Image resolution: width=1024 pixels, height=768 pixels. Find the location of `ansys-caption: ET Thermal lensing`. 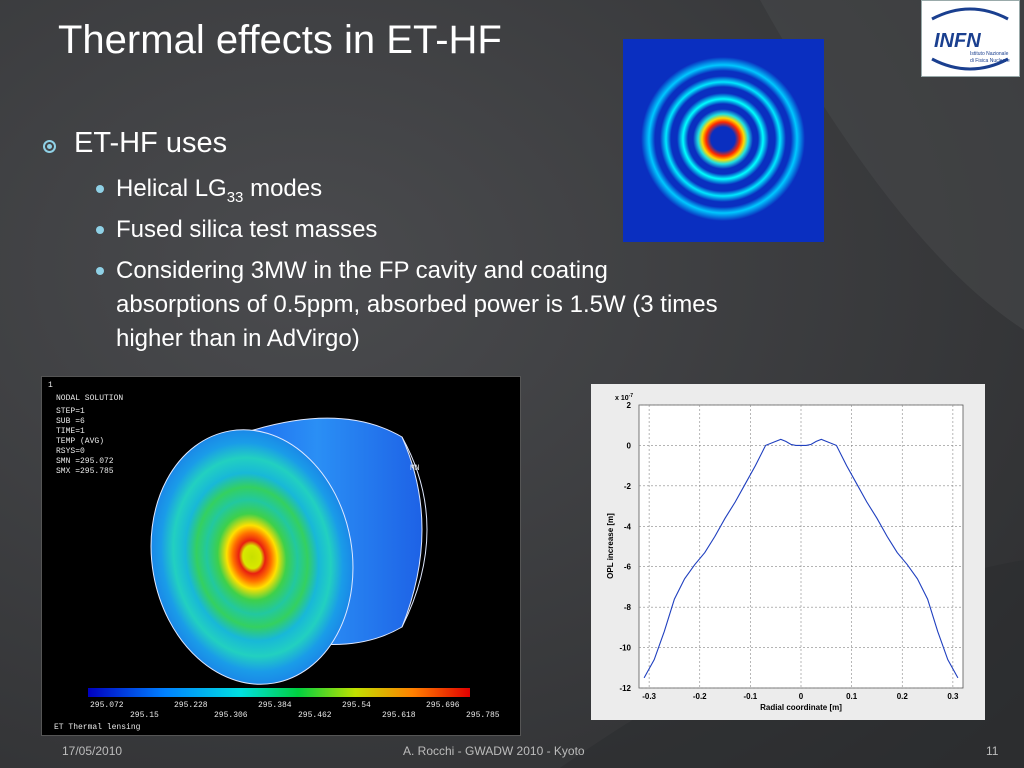

ansys-caption: ET Thermal lensing is located at coordinates (97, 727).